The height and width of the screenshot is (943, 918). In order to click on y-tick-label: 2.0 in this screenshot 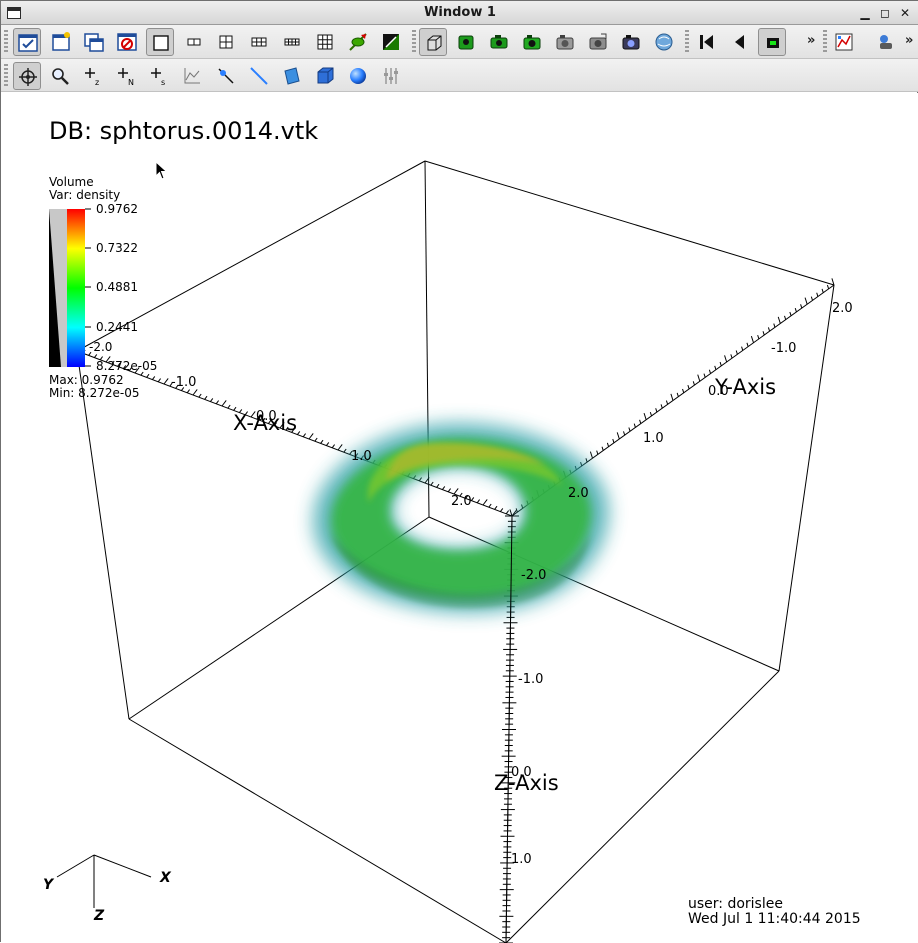, I will do `click(842, 308)`.